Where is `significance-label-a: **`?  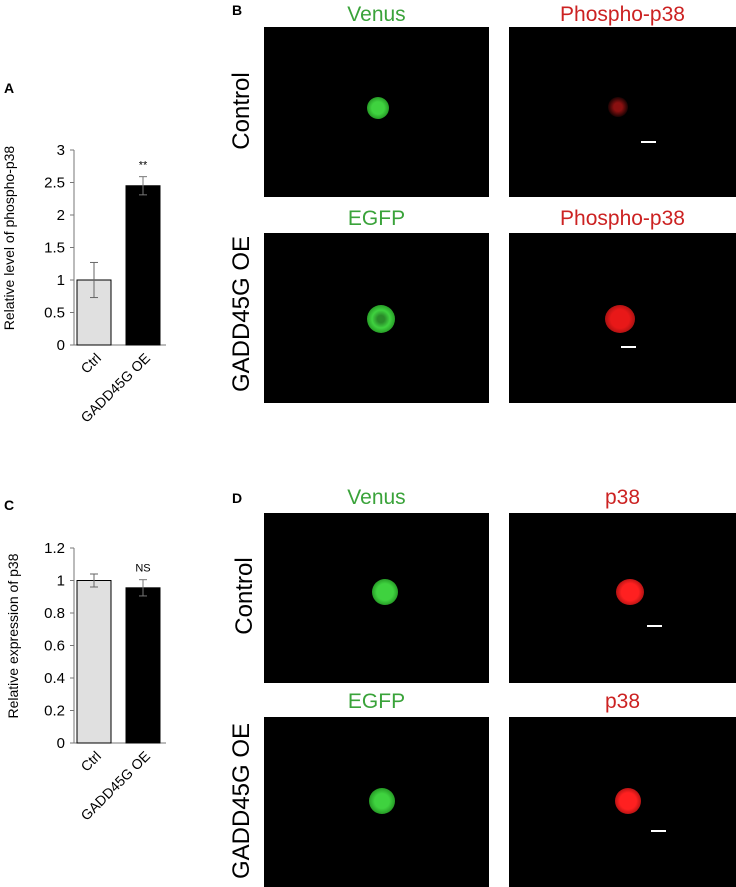 significance-label-a: ** is located at coordinates (143, 166).